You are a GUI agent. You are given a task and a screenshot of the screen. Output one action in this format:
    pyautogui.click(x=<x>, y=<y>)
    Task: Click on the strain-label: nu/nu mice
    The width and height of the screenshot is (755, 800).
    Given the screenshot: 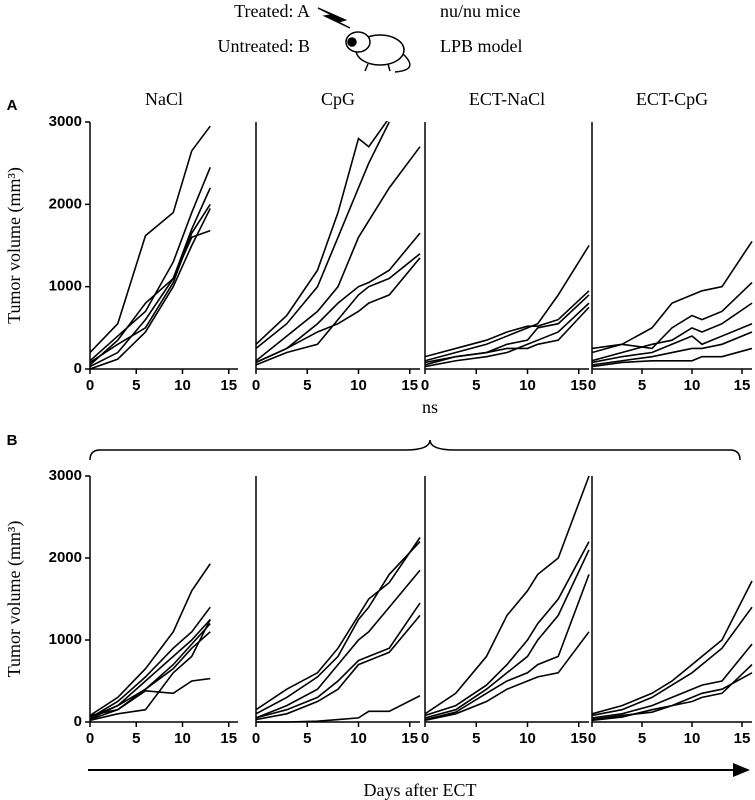 What is the action you would take?
    pyautogui.click(x=480, y=11)
    